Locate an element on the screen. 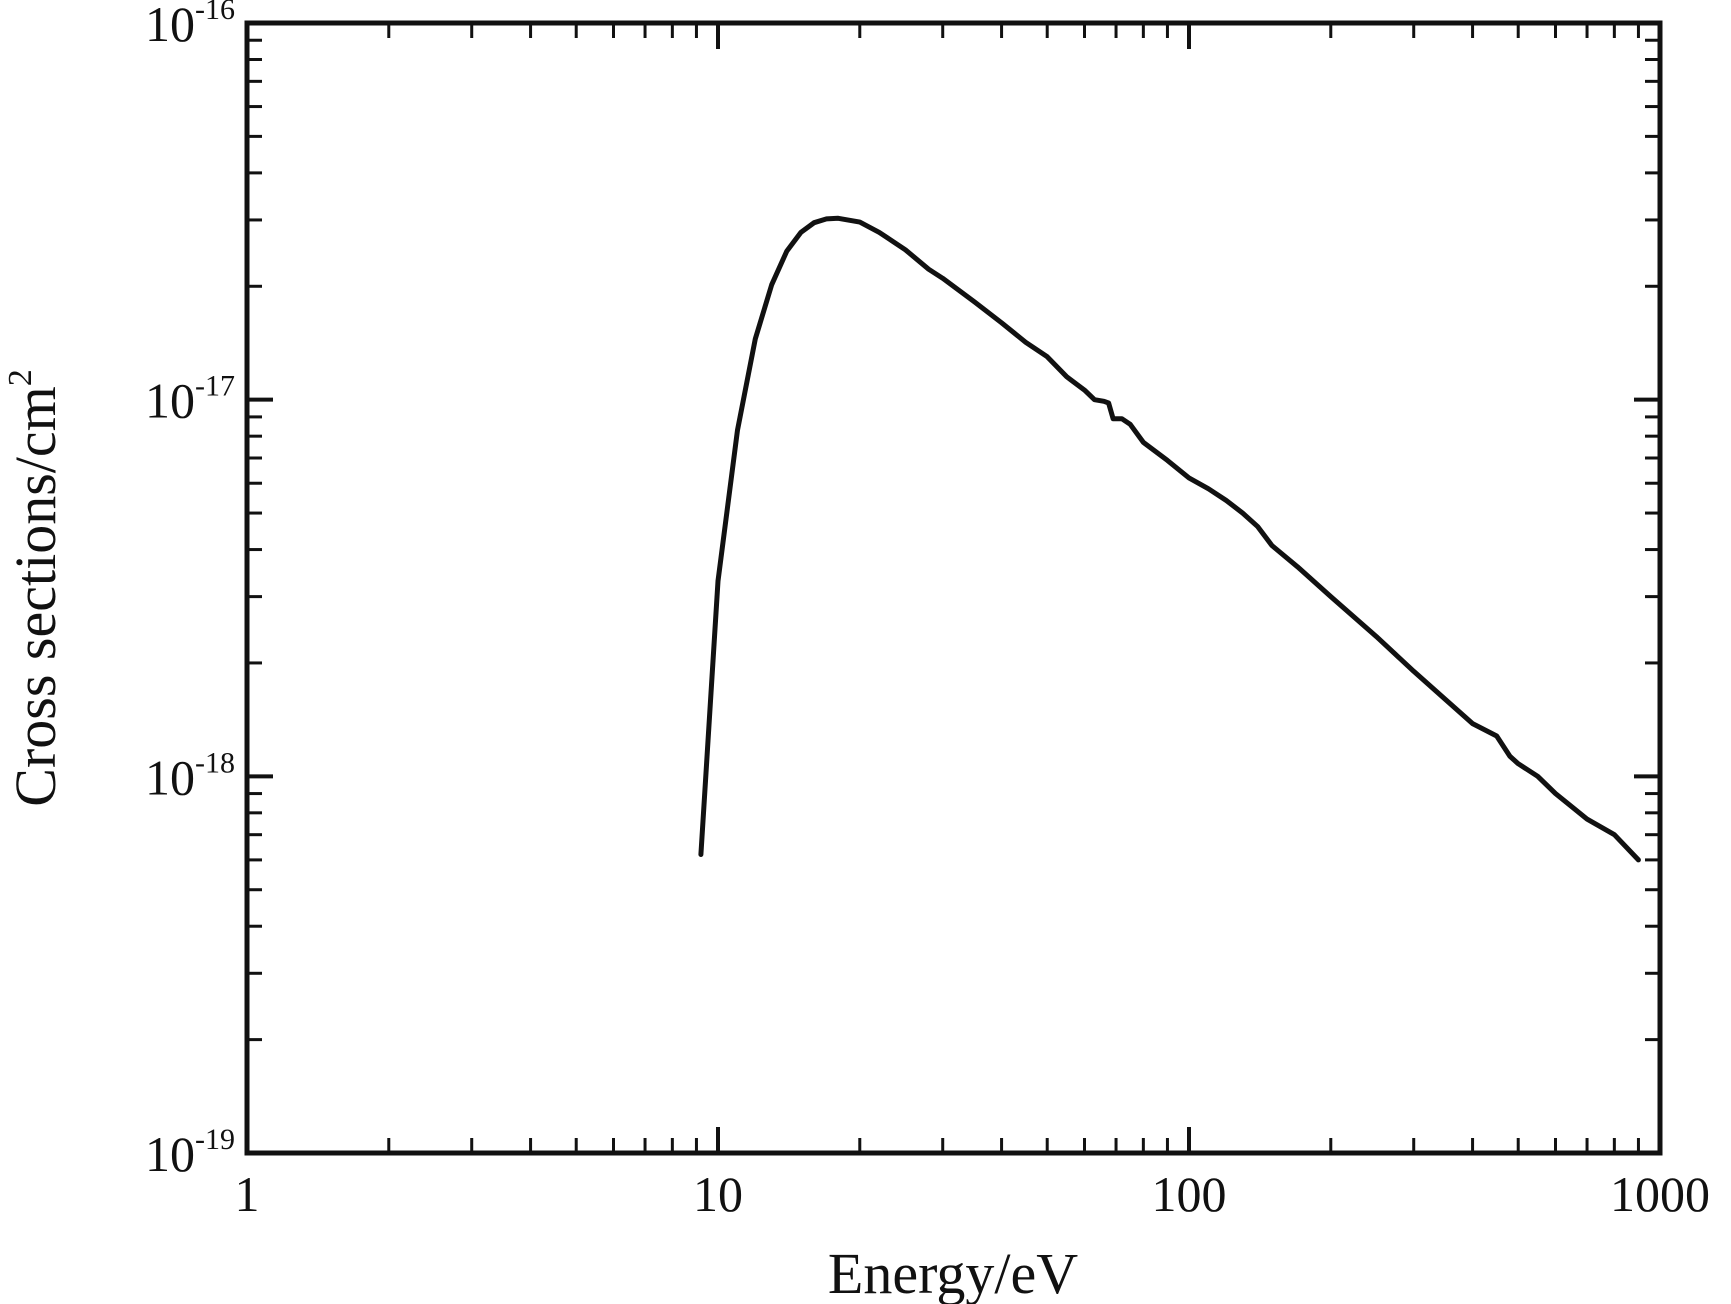 The height and width of the screenshot is (1304, 1731). x-tick-labels: 1 10 100 1000 is located at coordinates (973, 1194).